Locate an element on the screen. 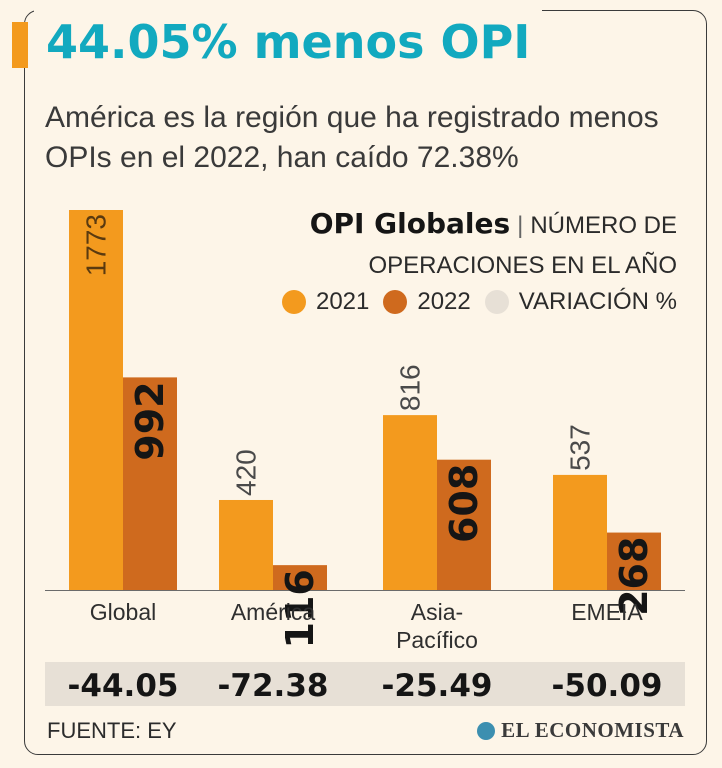  category-label-2-line0: Asia- is located at coordinates (437, 612).